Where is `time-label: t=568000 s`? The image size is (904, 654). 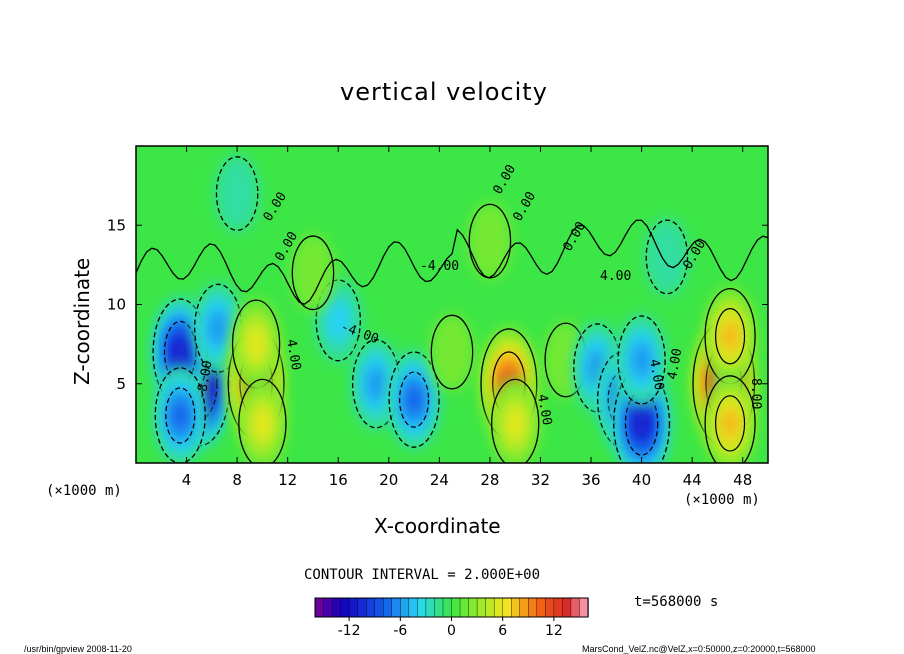
time-label: t=568000 s is located at coordinates (676, 602).